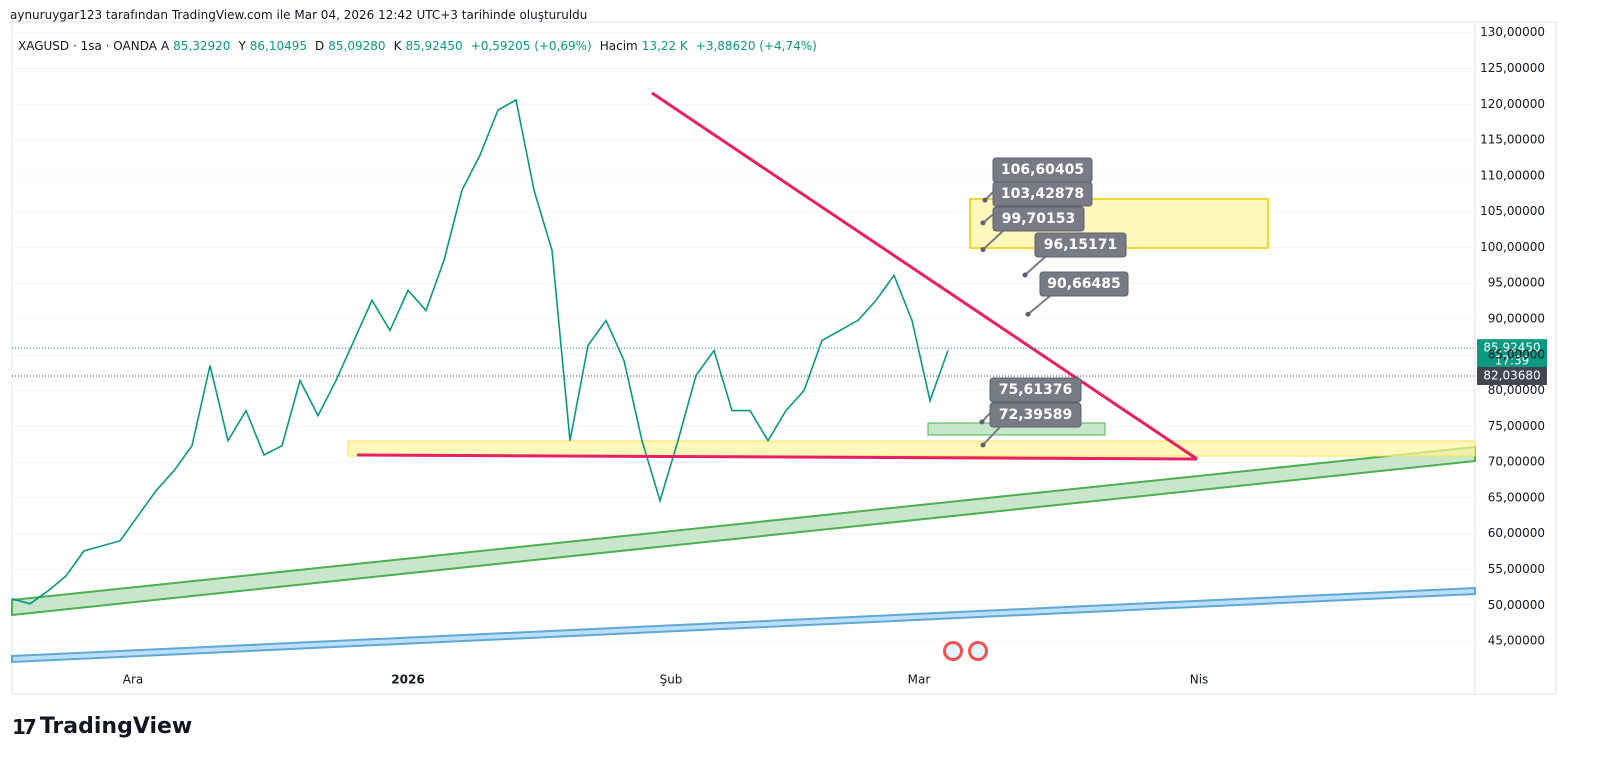  What do you see at coordinates (1512, 32) in the screenshot?
I see `y-tick-label: 130,00000` at bounding box center [1512, 32].